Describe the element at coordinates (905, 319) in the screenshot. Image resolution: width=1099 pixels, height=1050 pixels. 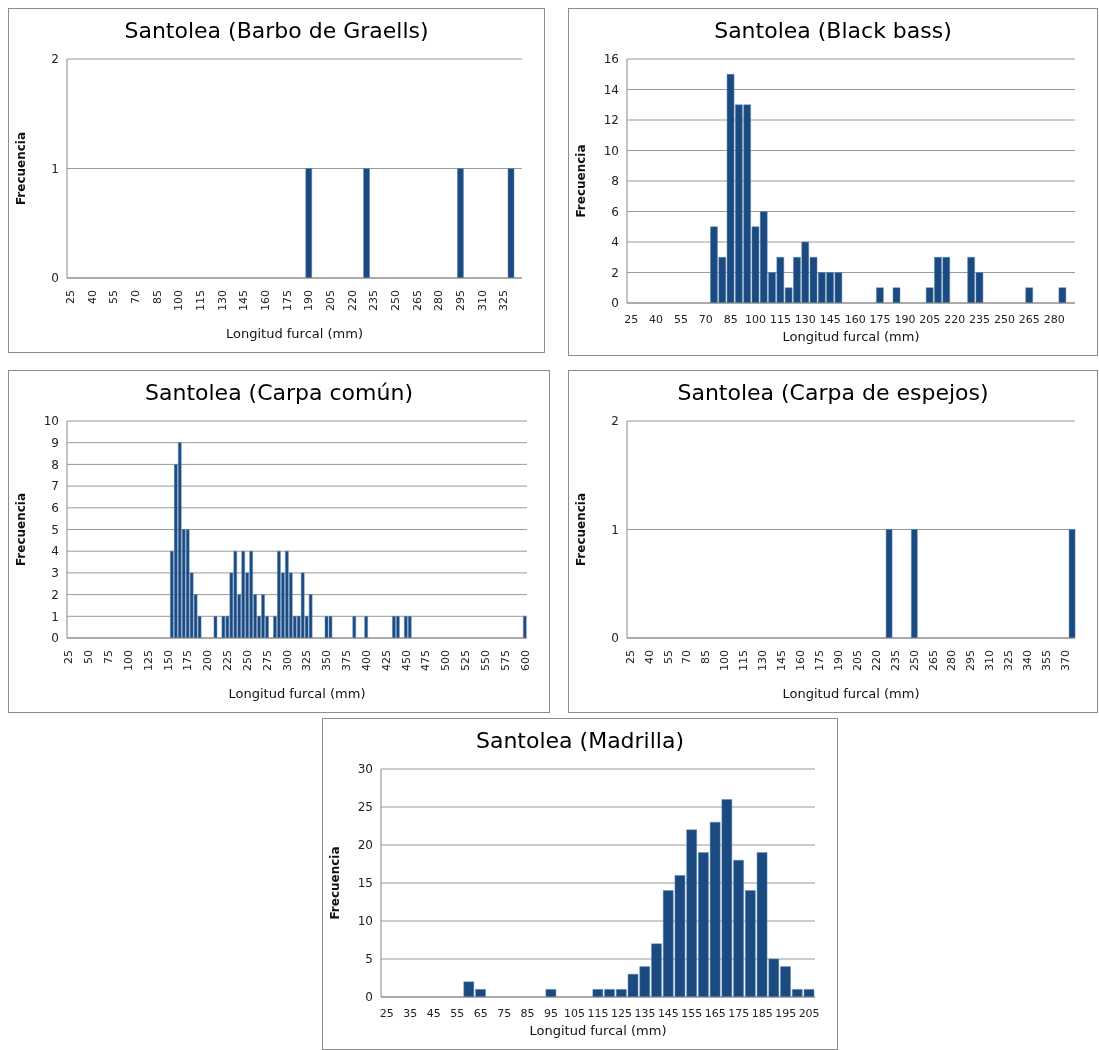
I see `x-tick-label: 190` at that location.